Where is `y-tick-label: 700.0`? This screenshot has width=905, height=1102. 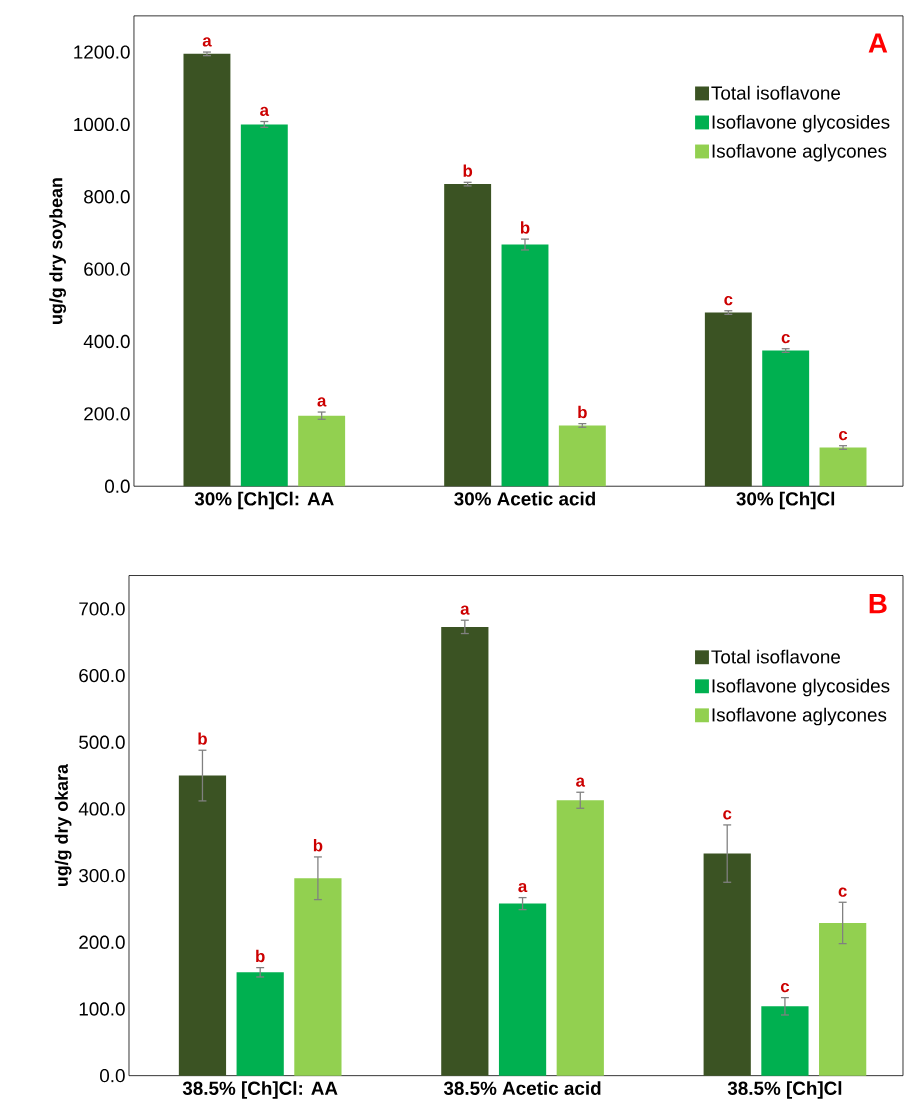 y-tick-label: 700.0 is located at coordinates (102, 609).